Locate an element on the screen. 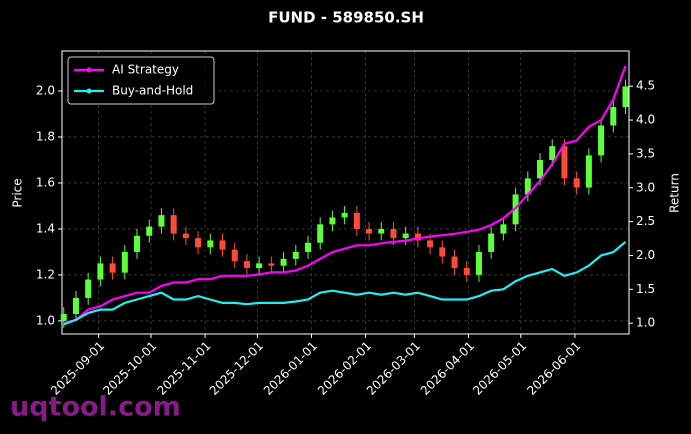 This screenshot has width=691, height=434. y-tick-label: 1.6 is located at coordinates (45, 182).